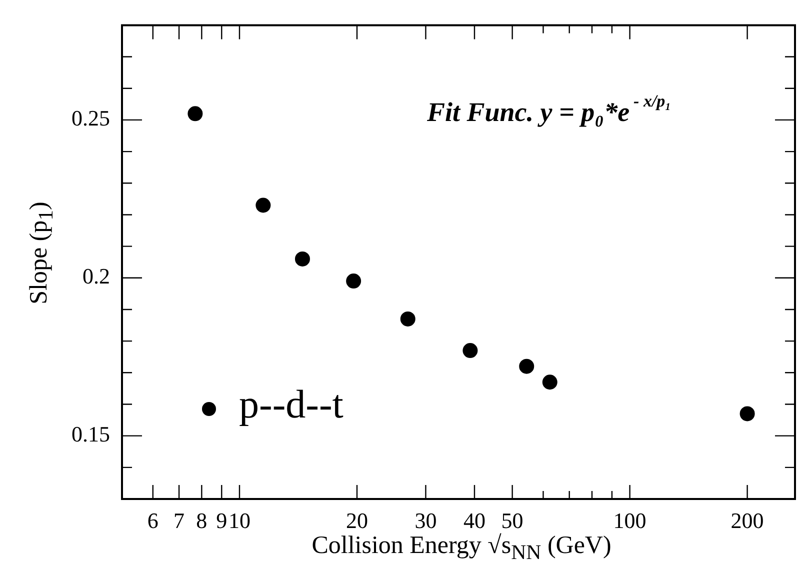 The image size is (803, 584). I want to click on x-tick-label: 10, so click(239, 520).